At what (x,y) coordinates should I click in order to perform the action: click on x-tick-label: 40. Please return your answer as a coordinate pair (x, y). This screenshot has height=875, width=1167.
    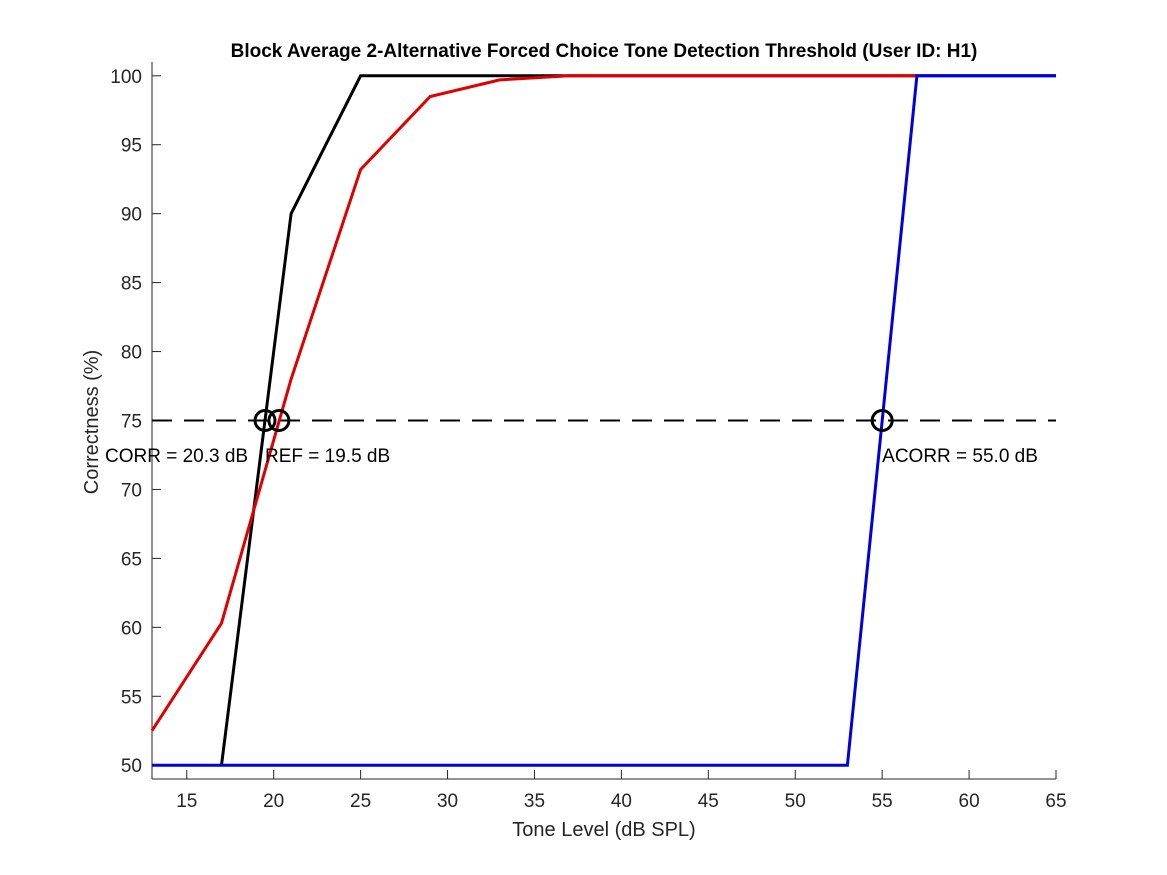
    Looking at the image, I should click on (621, 801).